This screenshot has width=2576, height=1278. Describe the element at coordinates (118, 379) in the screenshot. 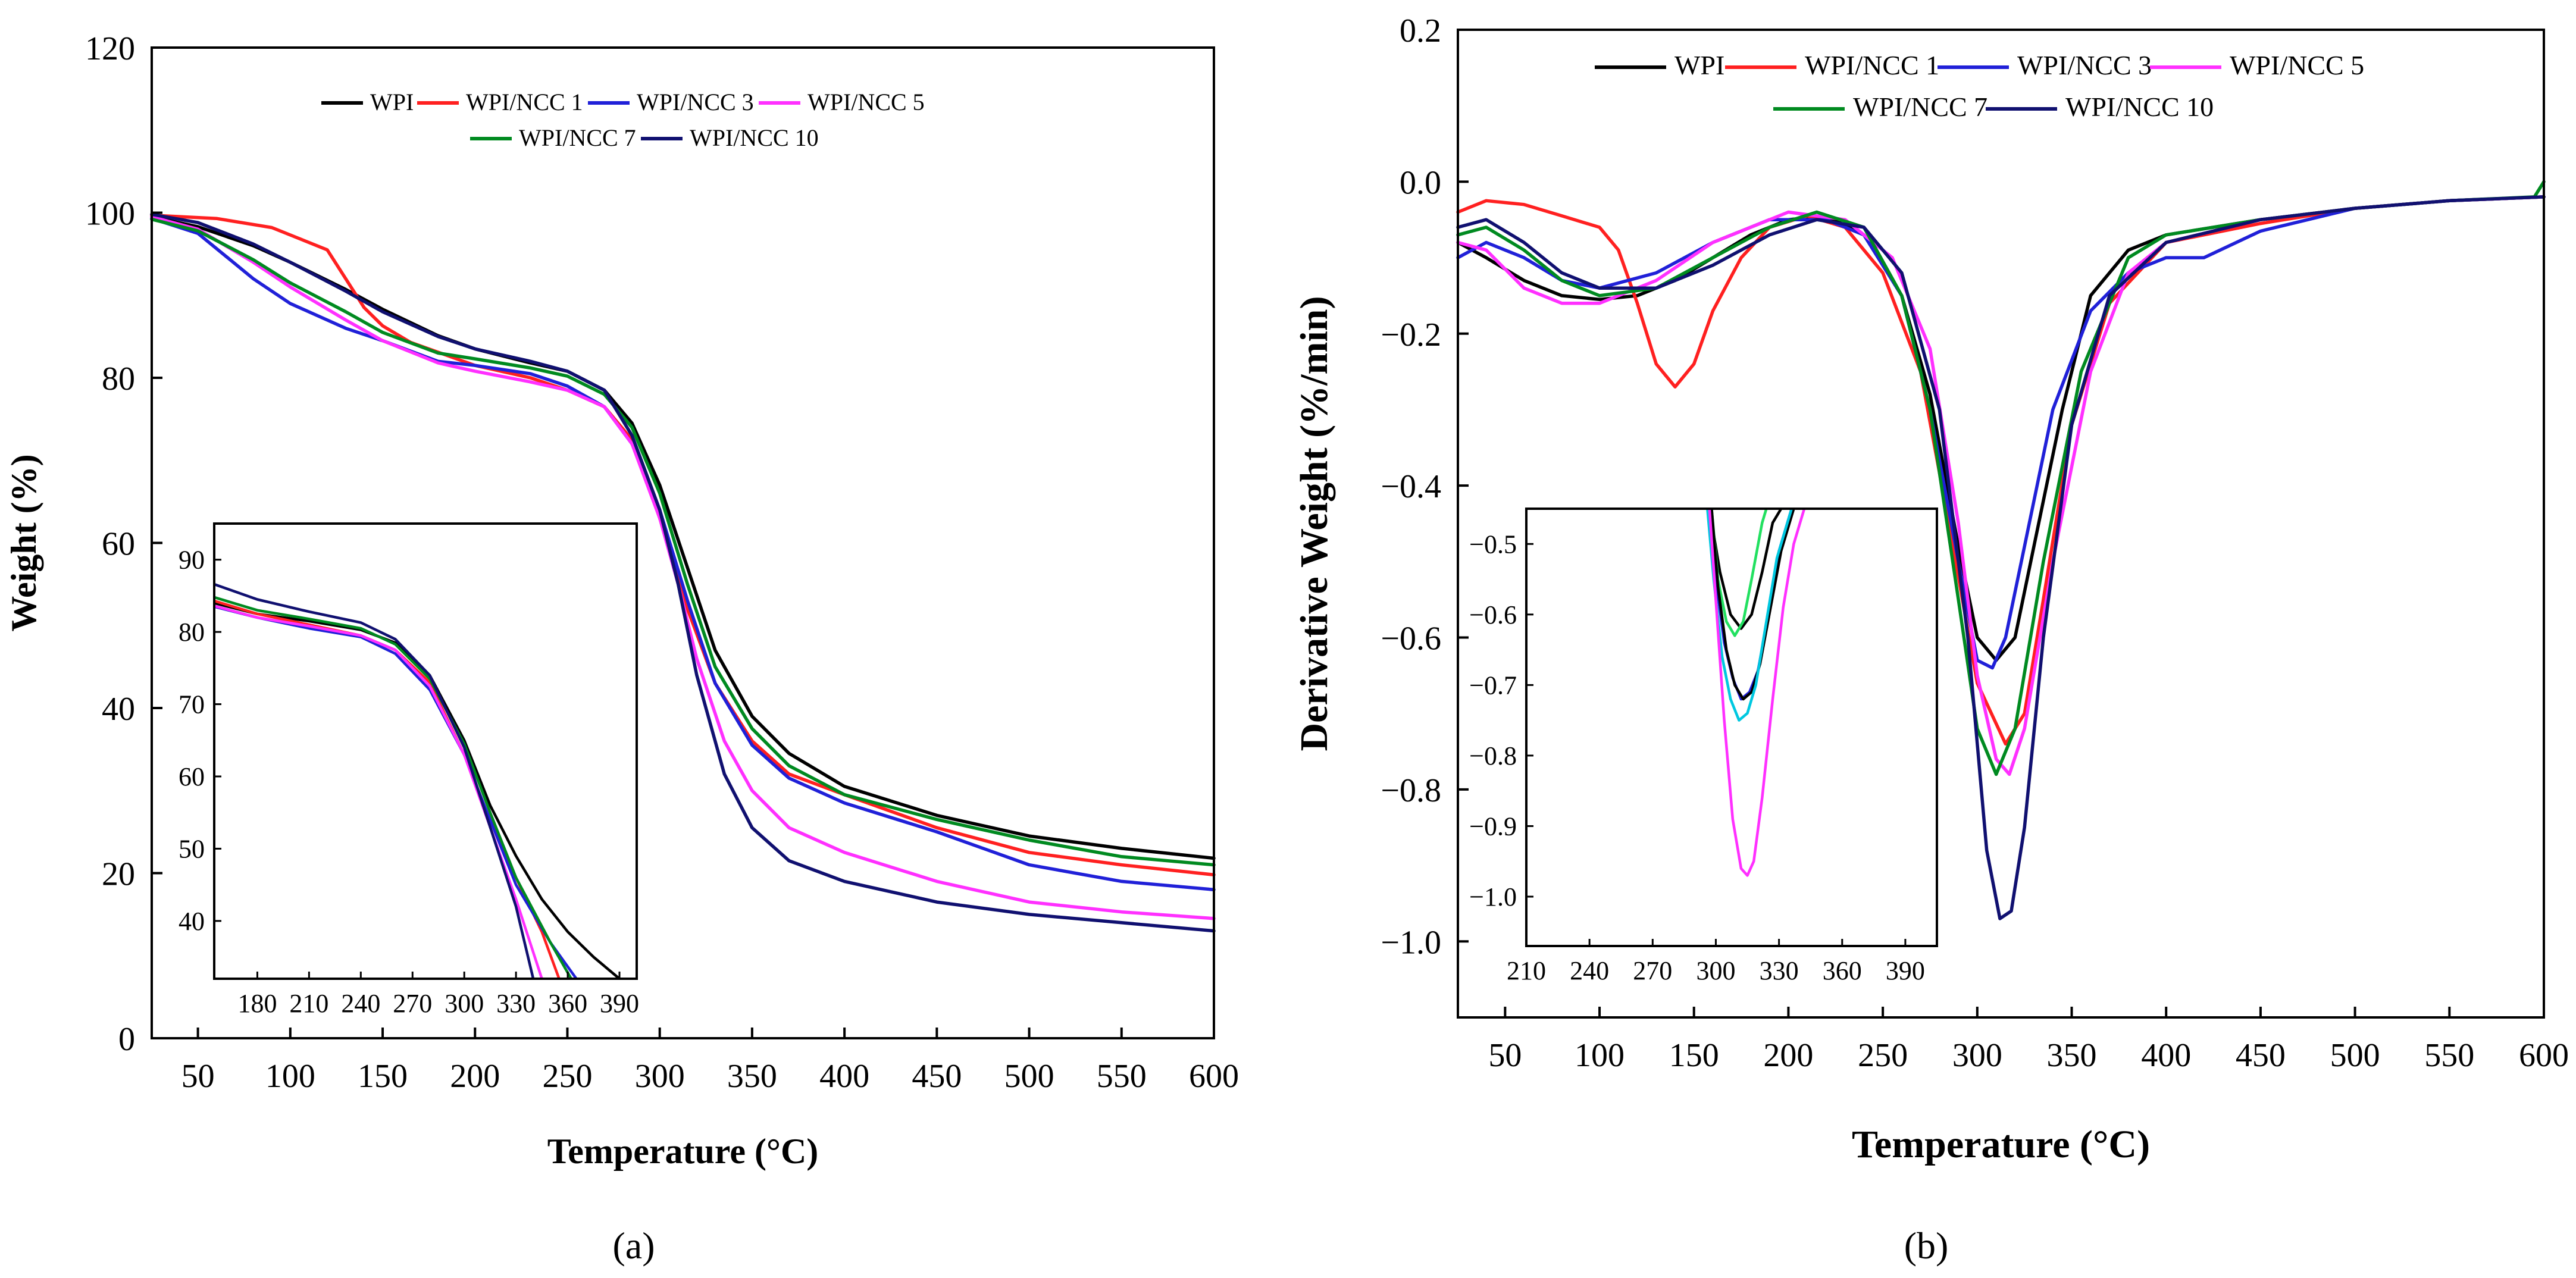

I see `y-tick-label: 80` at that location.